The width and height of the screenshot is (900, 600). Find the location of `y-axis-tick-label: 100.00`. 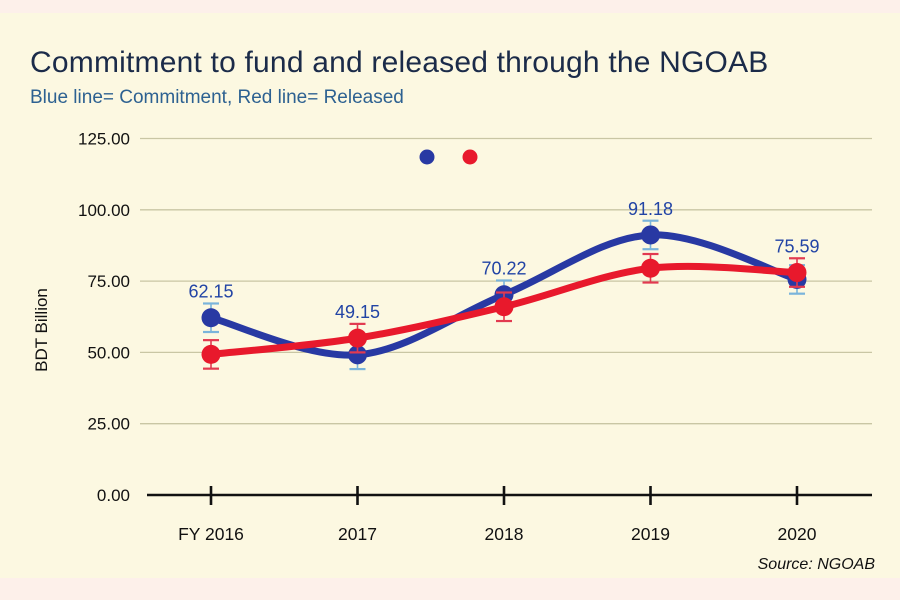

y-axis-tick-label: 100.00 is located at coordinates (104, 210).